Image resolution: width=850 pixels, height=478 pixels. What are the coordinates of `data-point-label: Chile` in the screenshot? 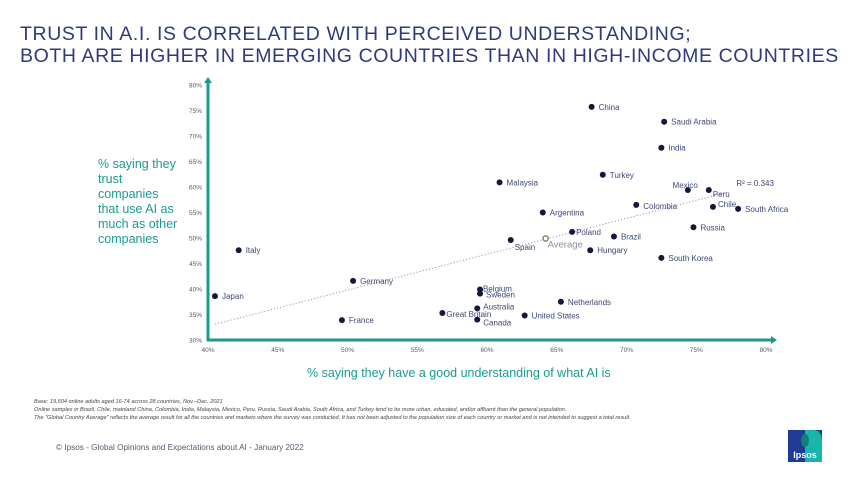 It's located at (727, 204).